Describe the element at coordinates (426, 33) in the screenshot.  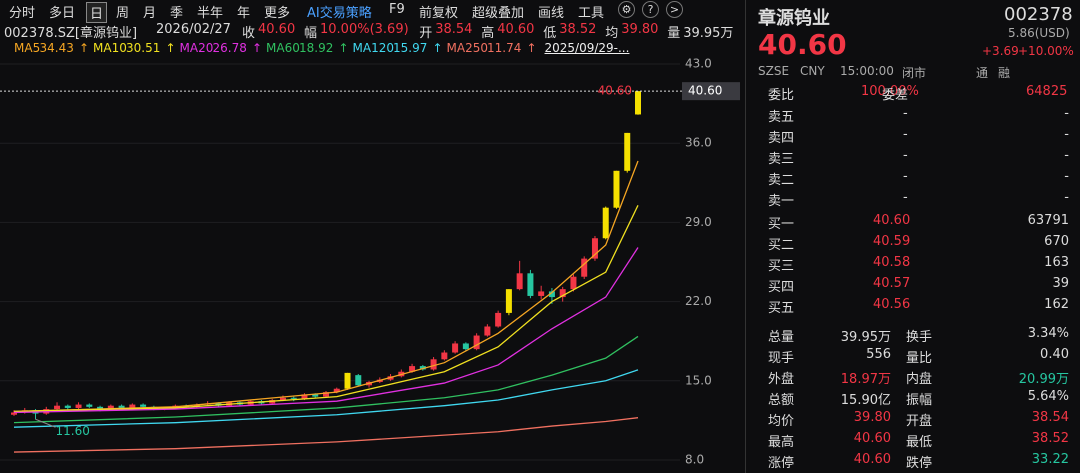
I see `quote-label: 开` at that location.